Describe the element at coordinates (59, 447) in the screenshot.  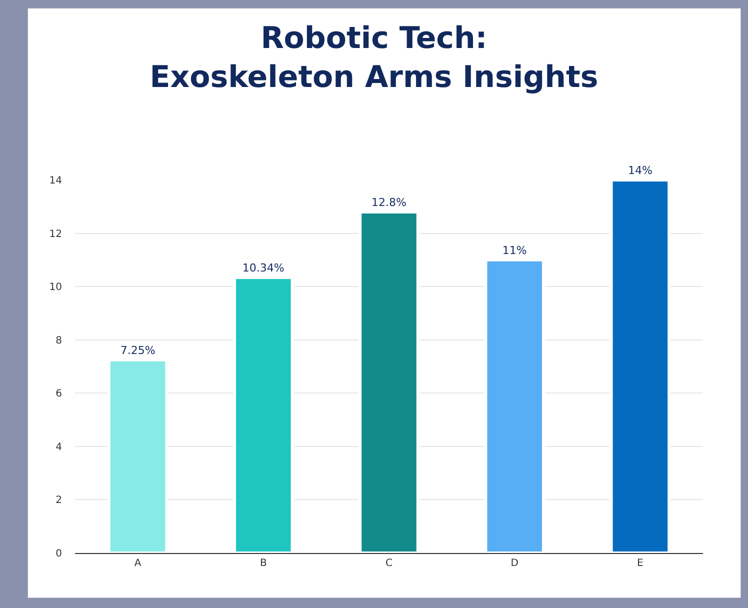
I see `y-tick-label: 4` at that location.